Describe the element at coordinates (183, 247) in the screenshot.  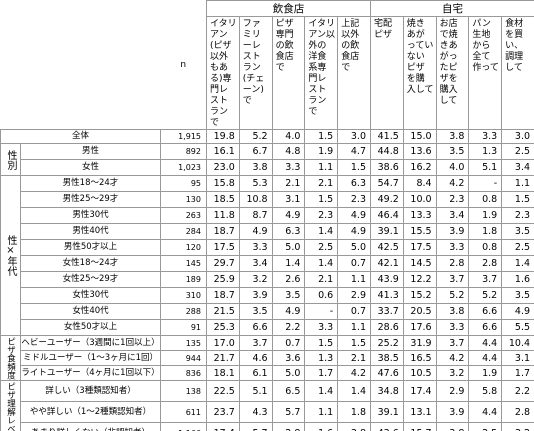
I see `sample-size: 120` at that location.